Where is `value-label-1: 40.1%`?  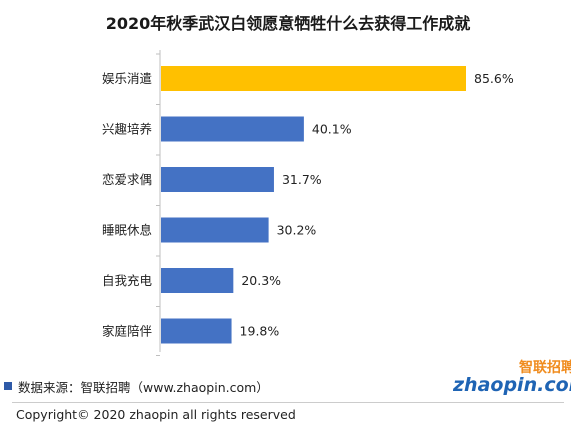
value-label-1: 40.1% is located at coordinates (332, 129).